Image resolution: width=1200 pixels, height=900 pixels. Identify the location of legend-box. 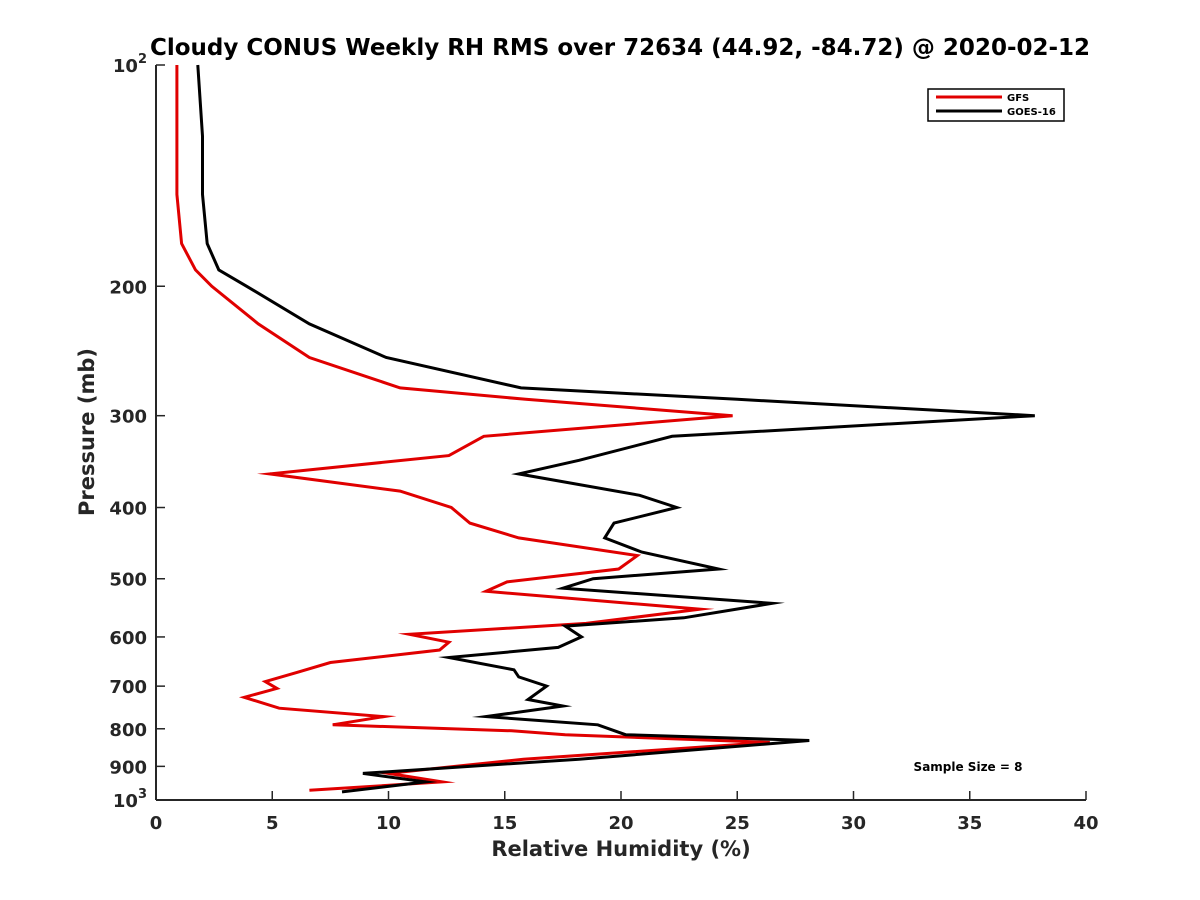
(996, 105).